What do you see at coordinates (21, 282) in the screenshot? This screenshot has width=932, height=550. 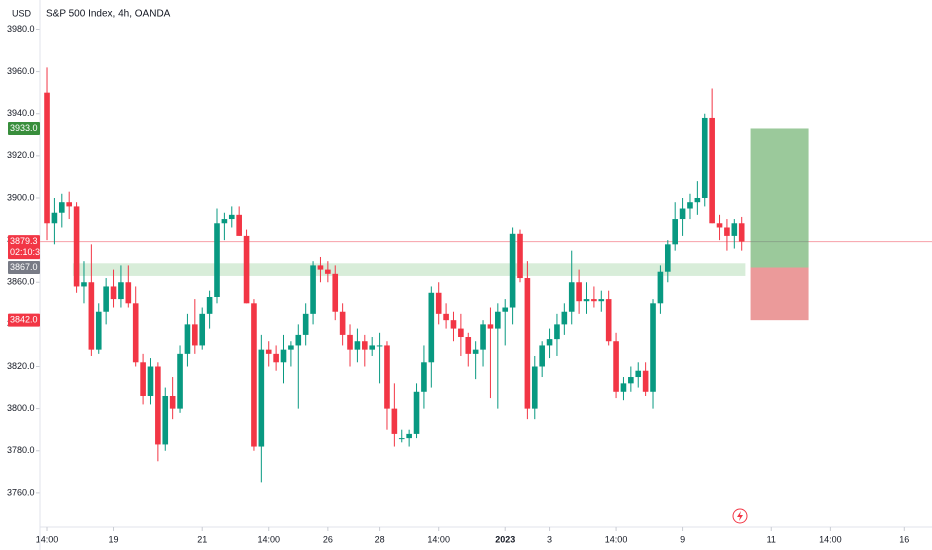 I see `y-tick-label: 3860.0` at bounding box center [21, 282].